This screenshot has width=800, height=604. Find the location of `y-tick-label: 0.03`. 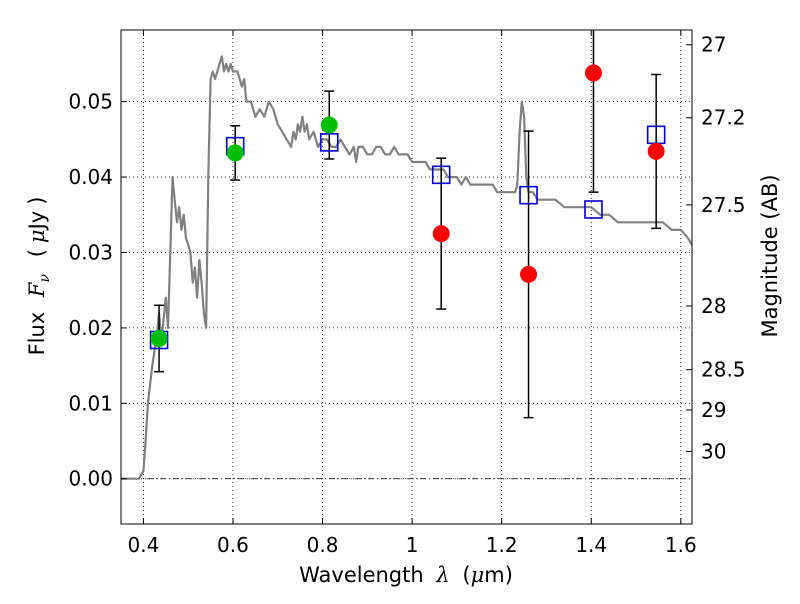

y-tick-label: 0.03 is located at coordinates (90, 252).